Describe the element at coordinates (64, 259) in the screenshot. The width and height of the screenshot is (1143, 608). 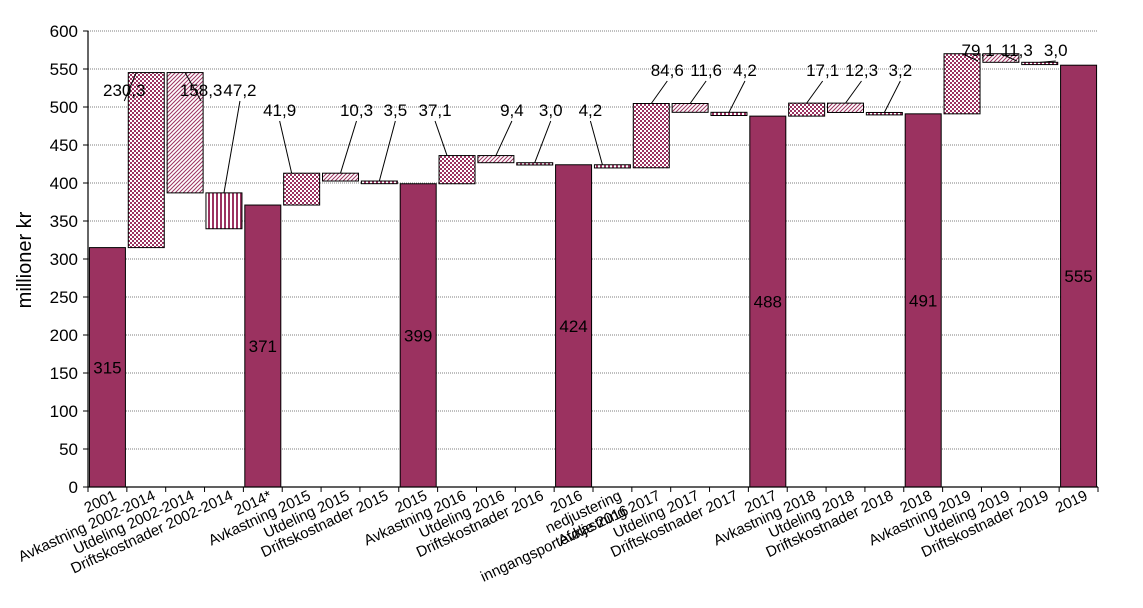
I see `y-tick-label: 300` at that location.